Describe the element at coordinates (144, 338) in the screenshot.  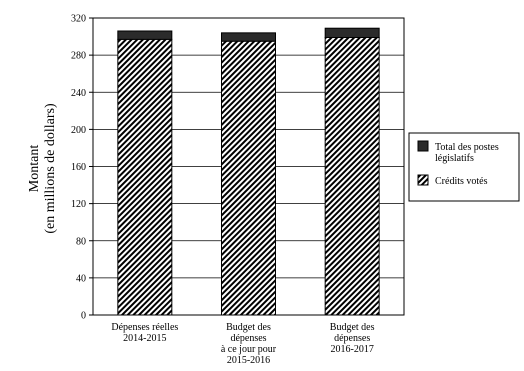
I see `x-category-label: 2014-2015` at that location.